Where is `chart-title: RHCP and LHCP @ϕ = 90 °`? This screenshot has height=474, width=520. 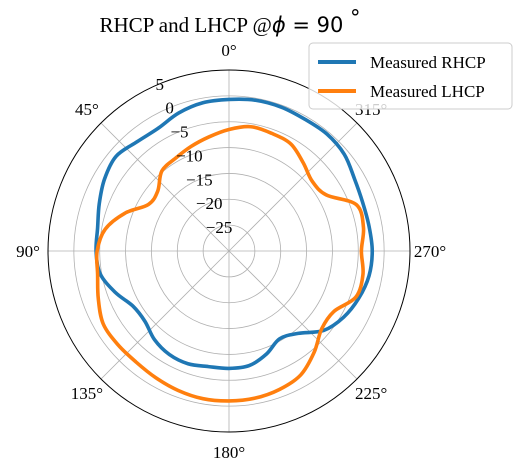
chart-title: RHCP and LHCP @ϕ = 90 ° is located at coordinates (229, 21).